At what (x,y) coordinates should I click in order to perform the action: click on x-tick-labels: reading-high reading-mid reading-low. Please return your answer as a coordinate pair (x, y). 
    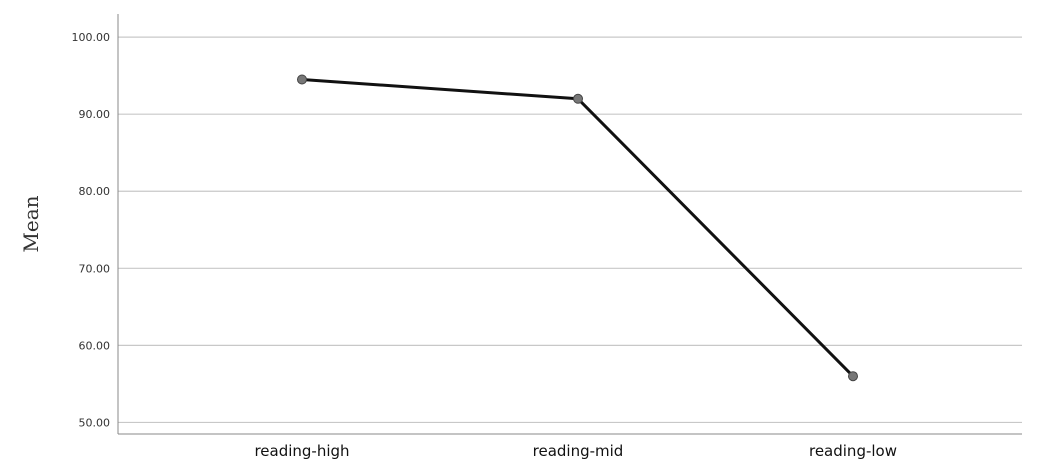
    Looking at the image, I should click on (575, 450).